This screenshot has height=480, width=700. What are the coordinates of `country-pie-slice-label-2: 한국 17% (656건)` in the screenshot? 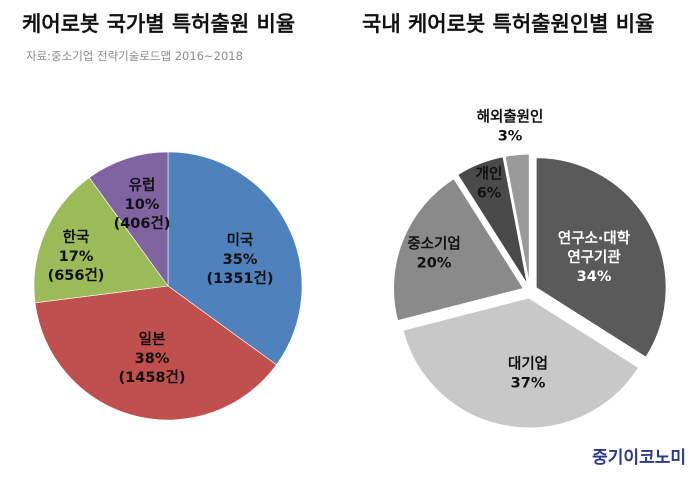 It's located at (76, 256).